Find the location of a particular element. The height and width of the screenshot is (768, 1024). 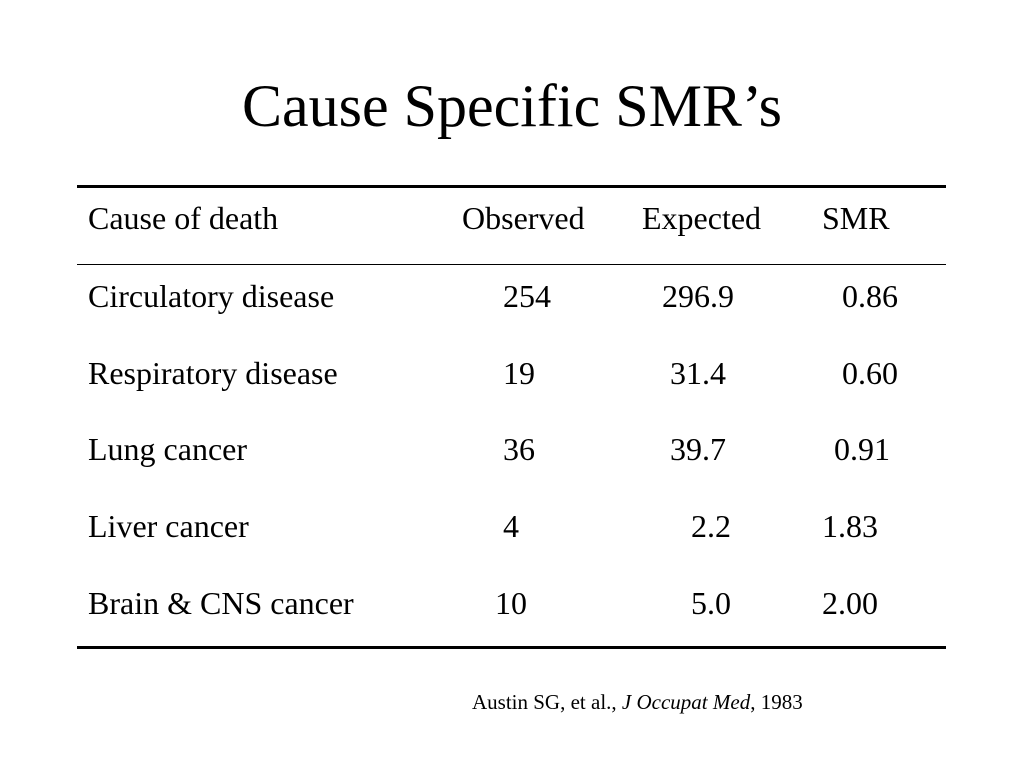

citation-authors: Austin SG, et al., is located at coordinates (547, 702).